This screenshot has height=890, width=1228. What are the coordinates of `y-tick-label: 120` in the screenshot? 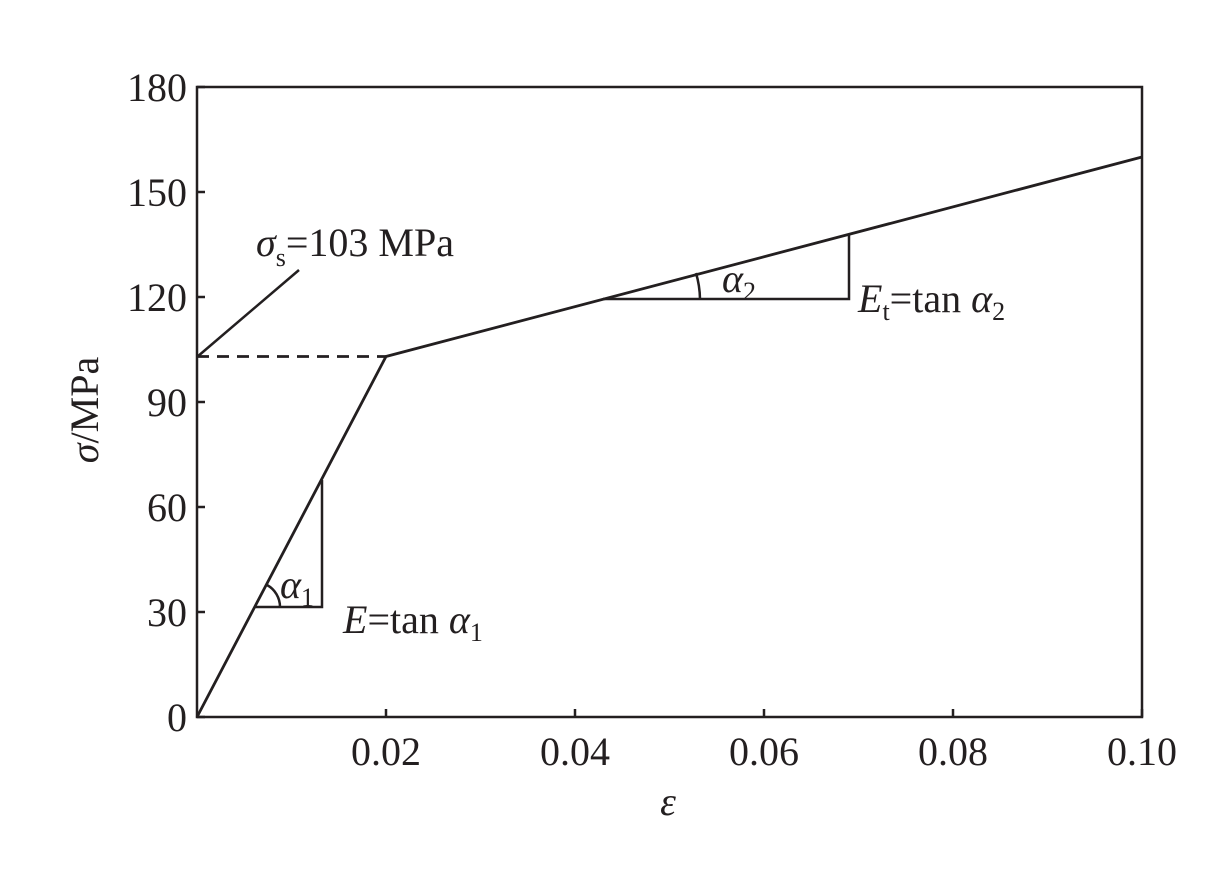 It's located at (157, 297).